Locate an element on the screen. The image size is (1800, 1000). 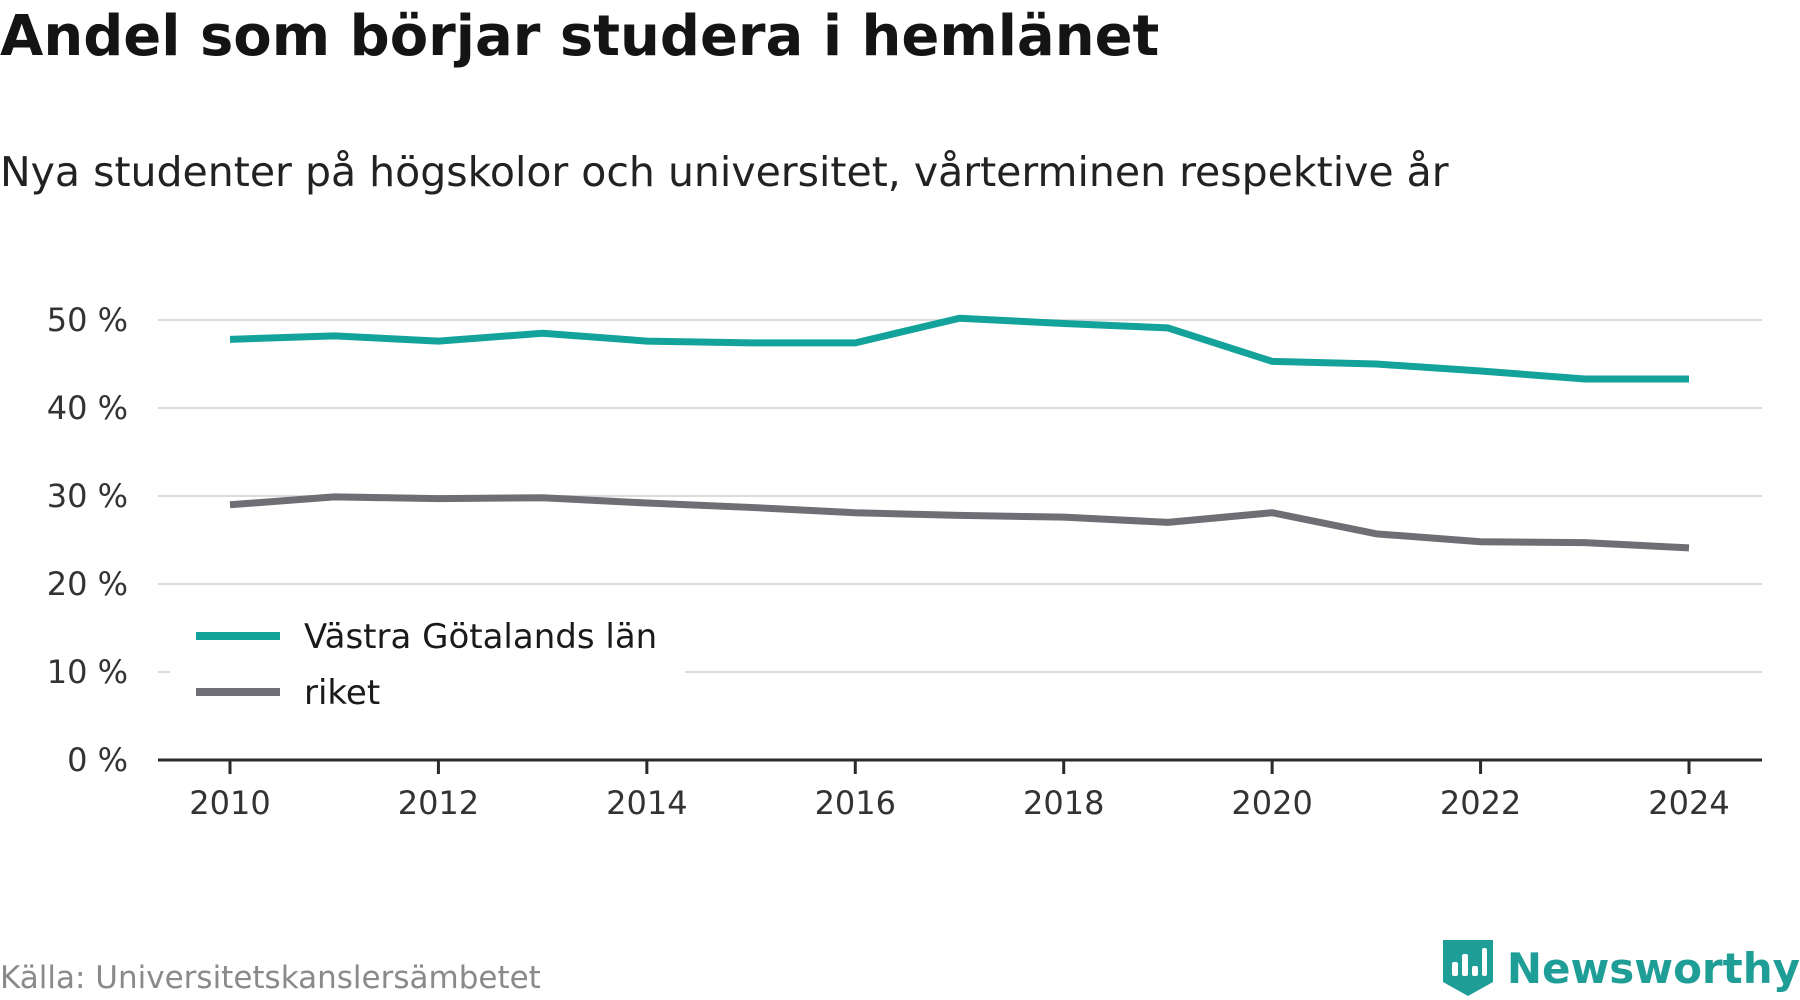
y-tick-label: 40 % is located at coordinates (87, 408).